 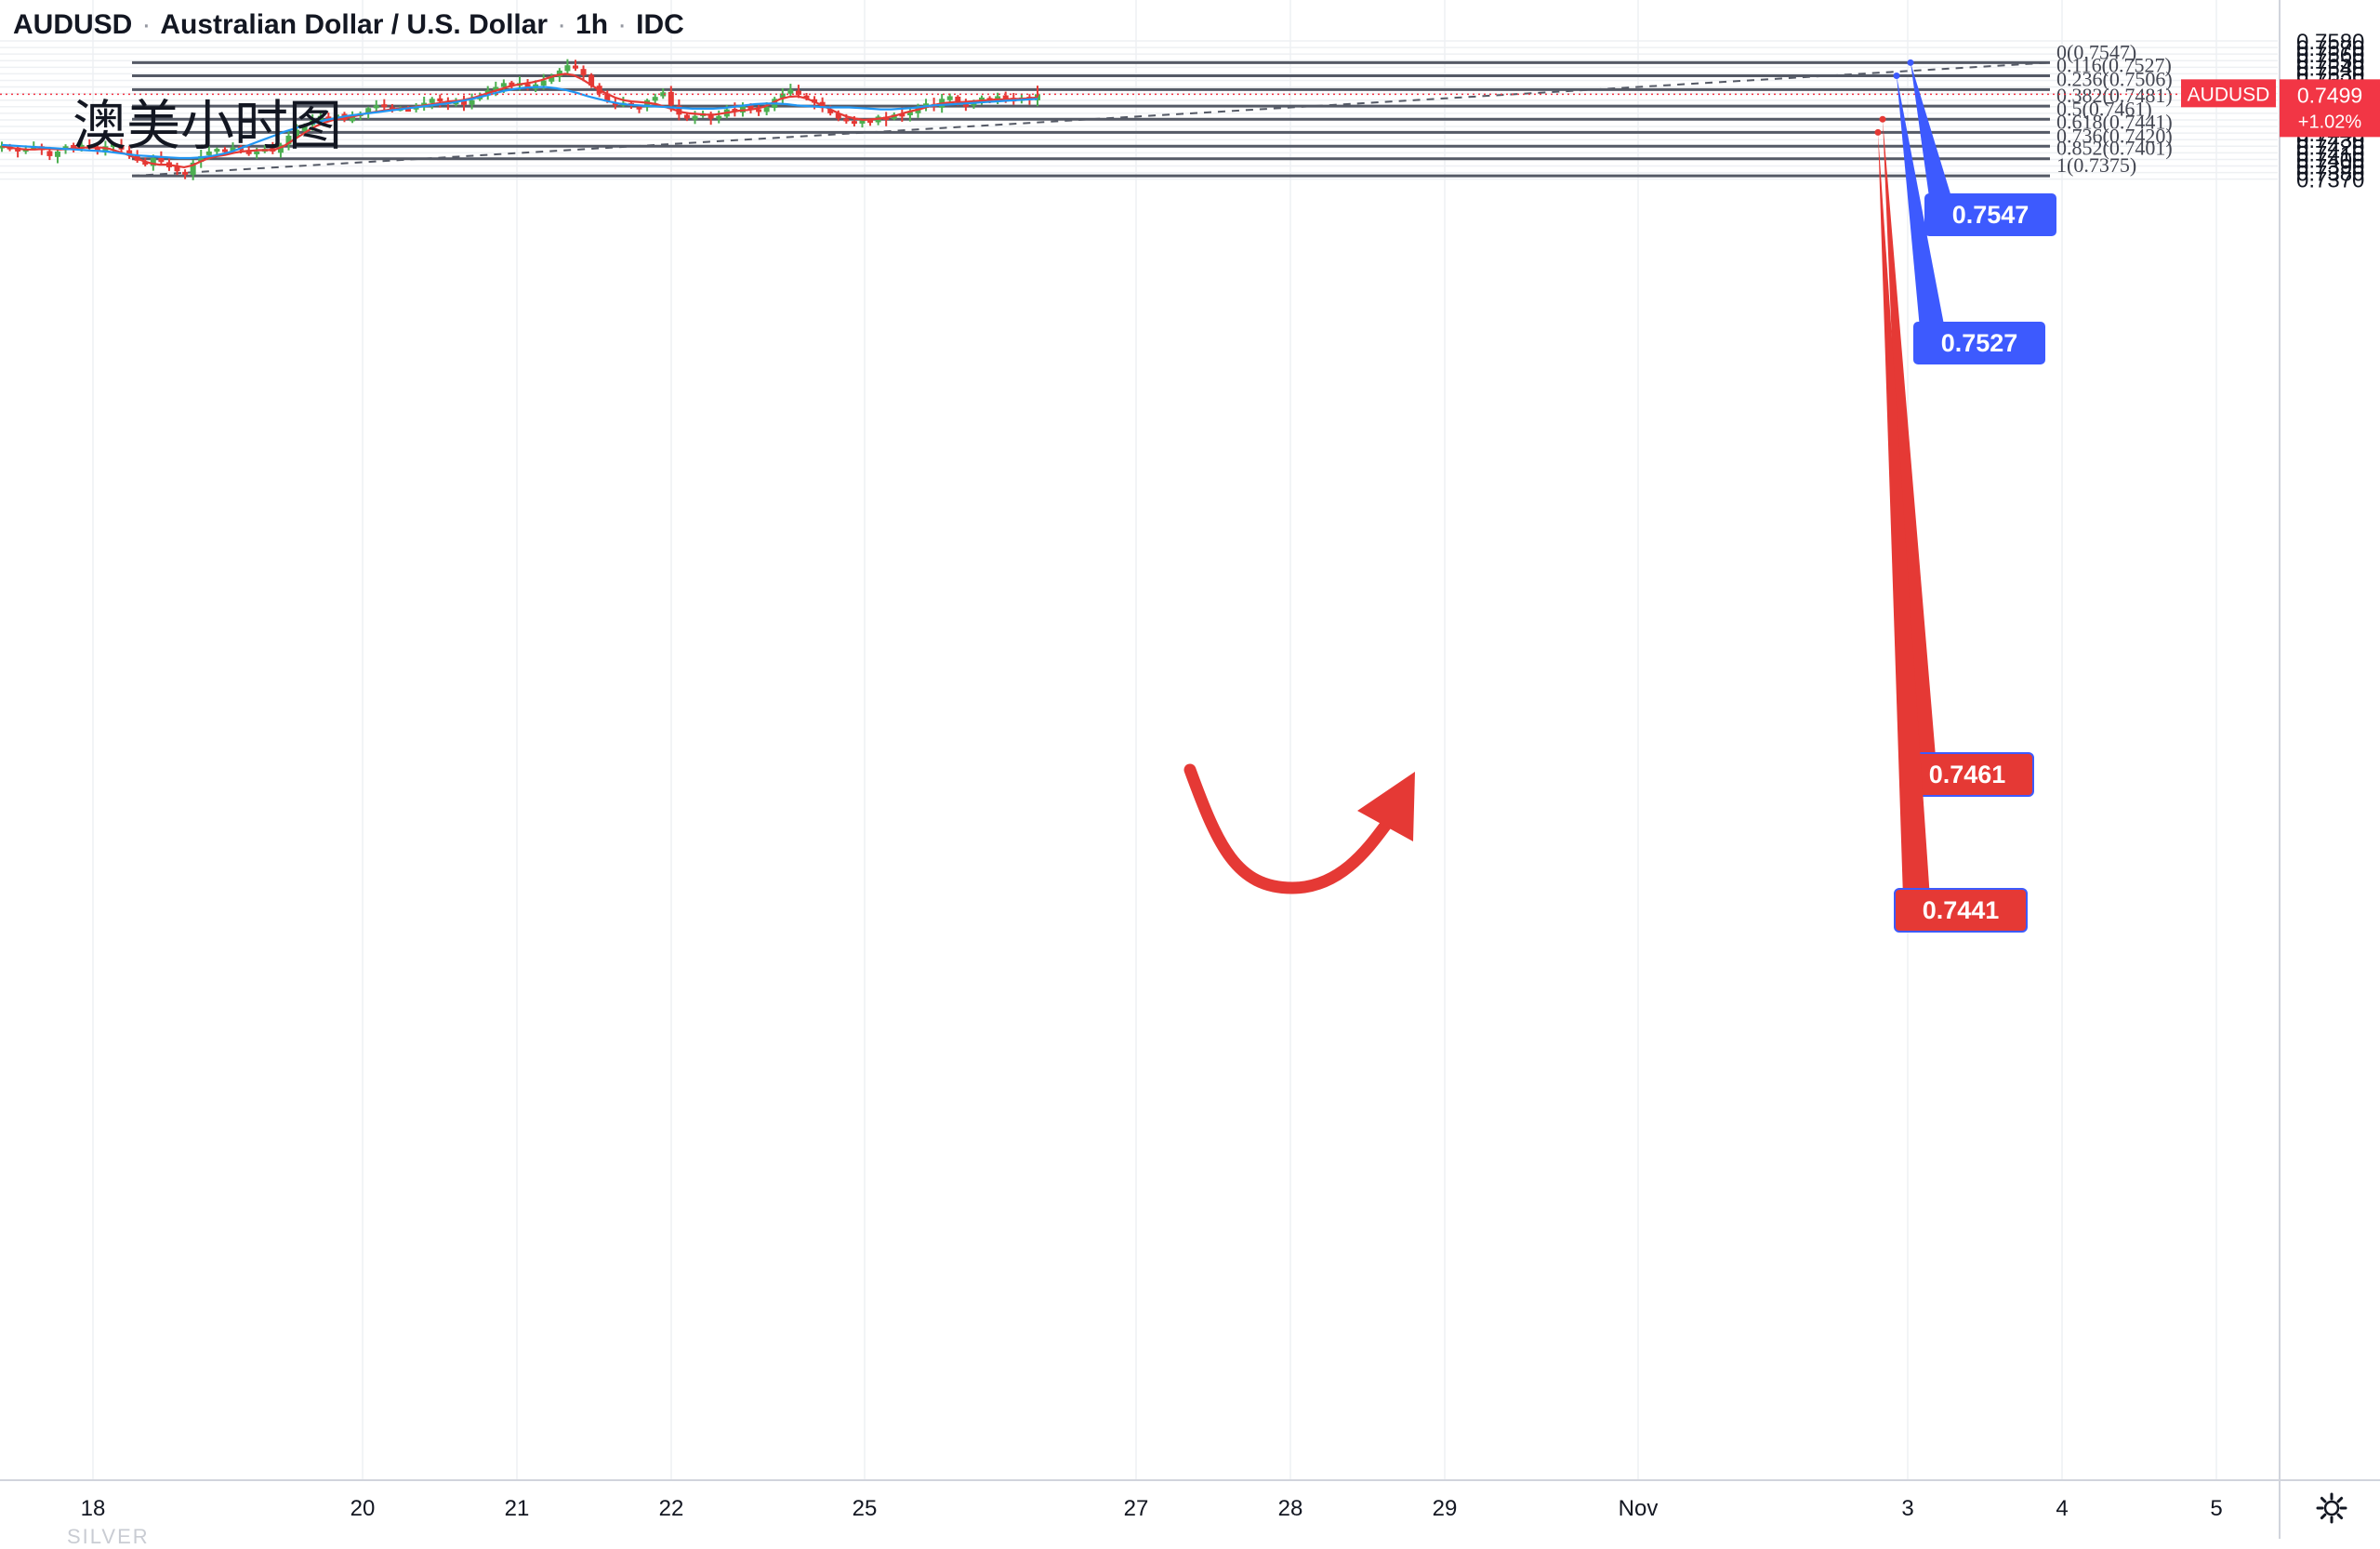 I want to click on symbol-tag-box, so click(x=2228, y=93).